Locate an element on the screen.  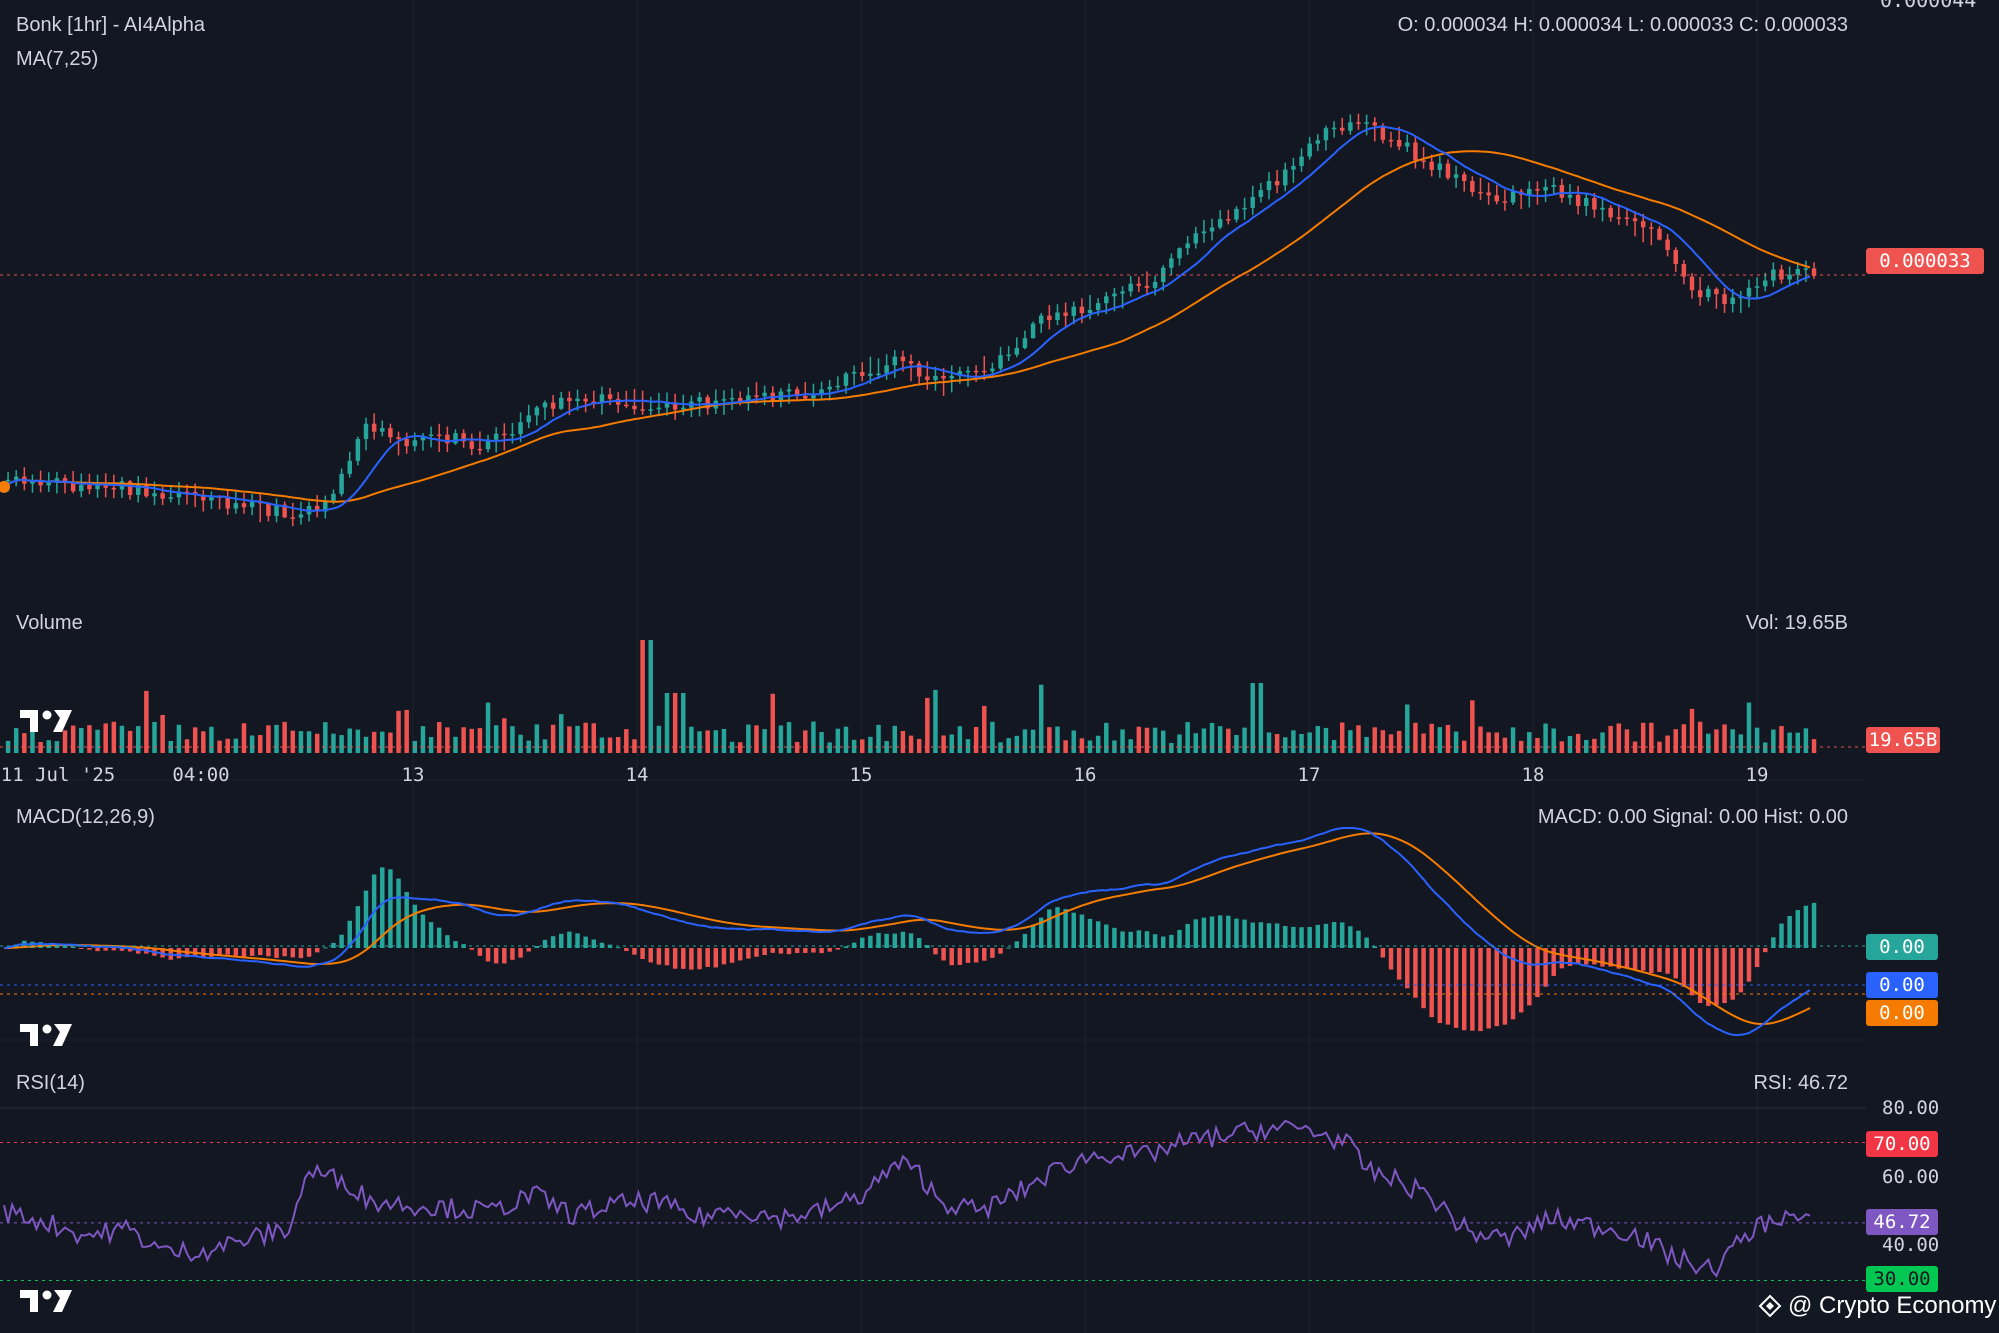
macd-pane is located at coordinates (933, 932).